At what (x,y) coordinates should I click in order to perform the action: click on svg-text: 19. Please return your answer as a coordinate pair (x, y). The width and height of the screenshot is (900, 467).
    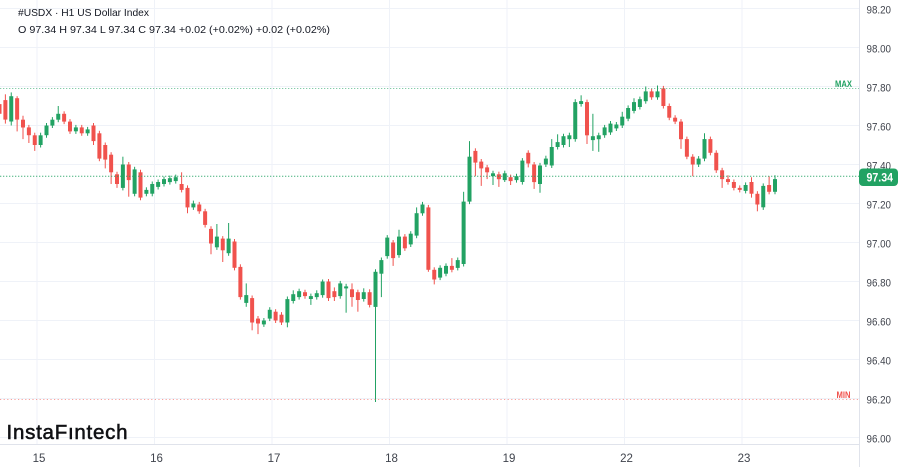
    Looking at the image, I should click on (509, 459).